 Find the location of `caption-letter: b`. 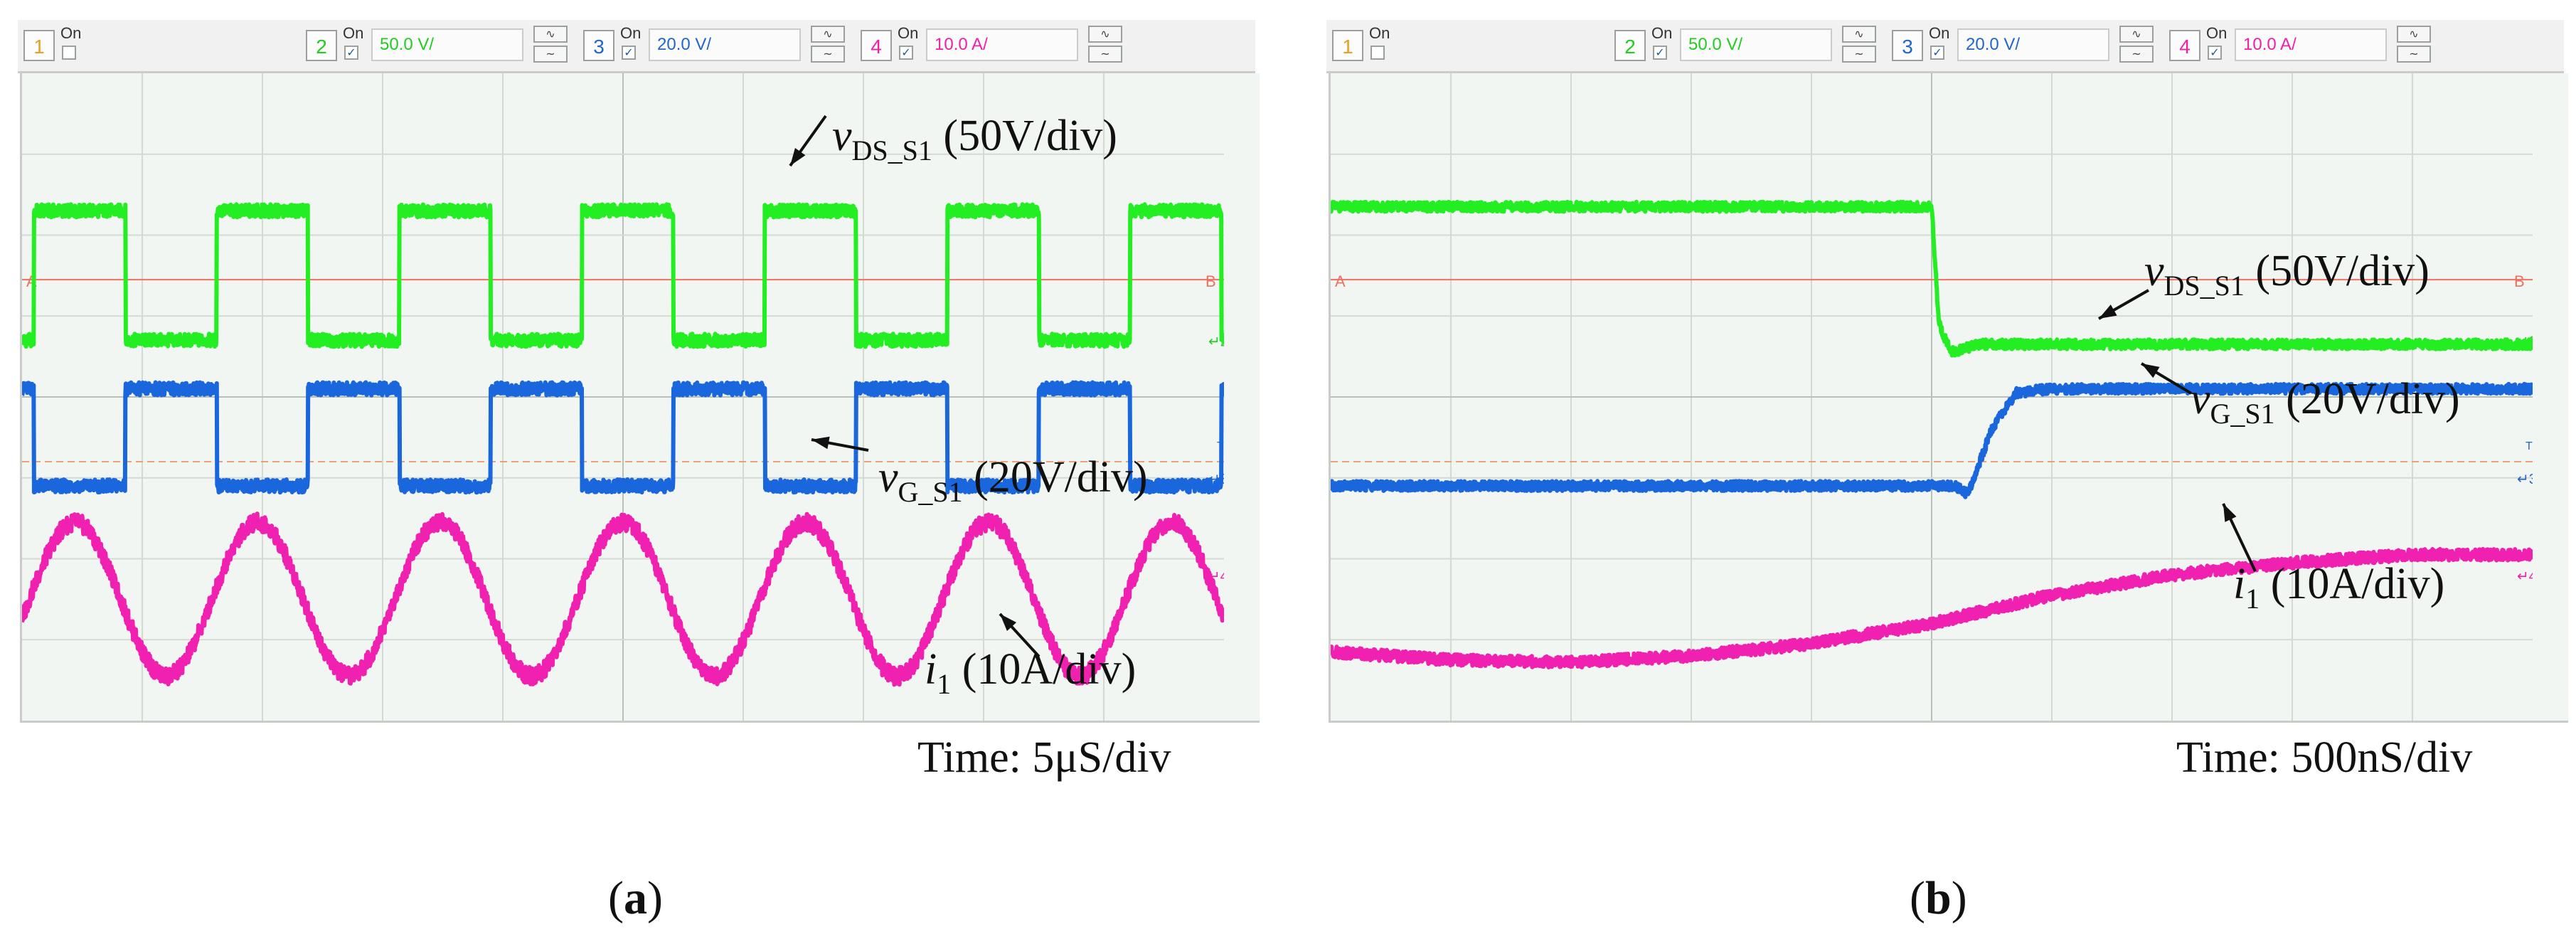

caption-letter: b is located at coordinates (1938, 898).